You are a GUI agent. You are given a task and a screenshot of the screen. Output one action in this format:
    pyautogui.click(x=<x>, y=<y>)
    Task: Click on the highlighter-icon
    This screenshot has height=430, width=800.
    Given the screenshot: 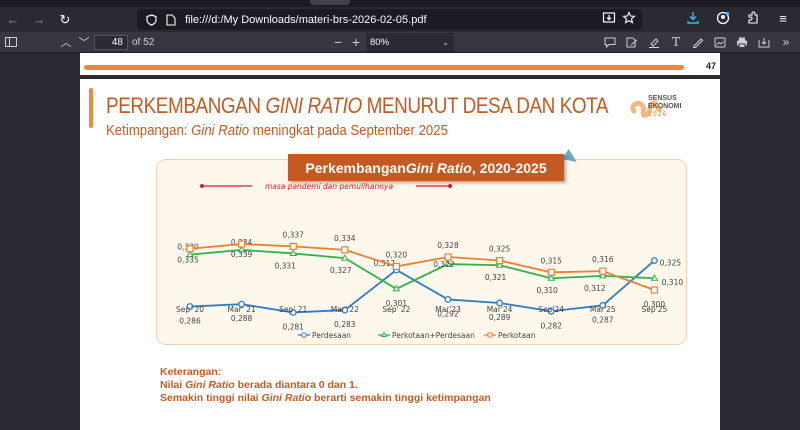 What is the action you would take?
    pyautogui.click(x=654, y=42)
    